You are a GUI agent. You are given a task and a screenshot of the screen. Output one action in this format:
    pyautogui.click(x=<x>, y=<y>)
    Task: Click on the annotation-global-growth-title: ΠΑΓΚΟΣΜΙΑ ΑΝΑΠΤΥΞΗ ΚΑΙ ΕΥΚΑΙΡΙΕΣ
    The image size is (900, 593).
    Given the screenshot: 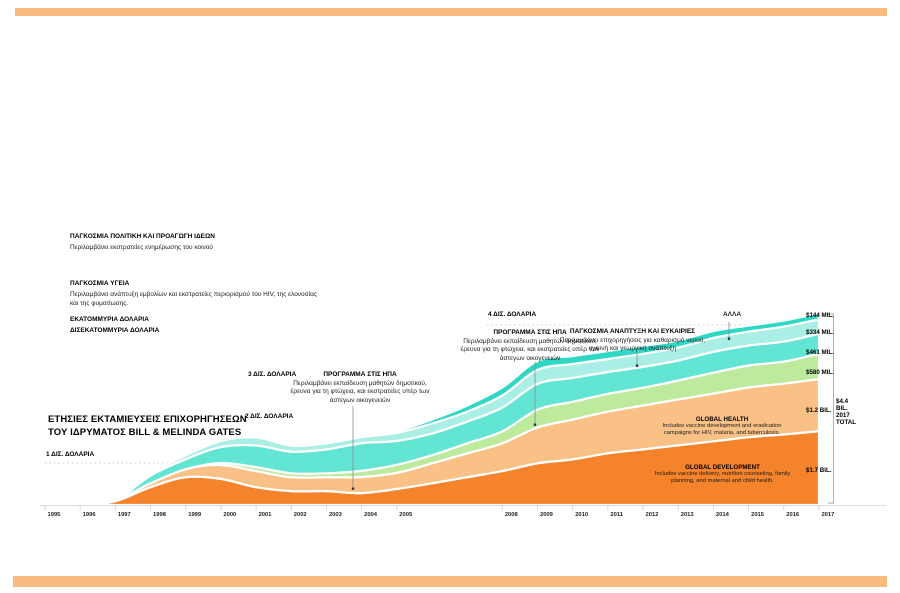 What is the action you would take?
    pyautogui.click(x=632, y=331)
    